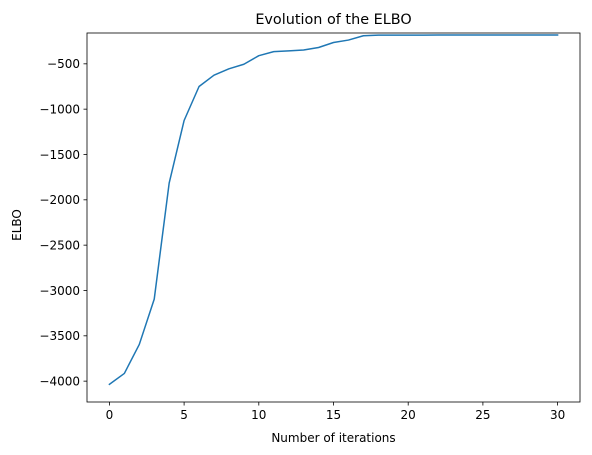  What do you see at coordinates (110, 415) in the screenshot?
I see `x-tick-label: 0` at bounding box center [110, 415].